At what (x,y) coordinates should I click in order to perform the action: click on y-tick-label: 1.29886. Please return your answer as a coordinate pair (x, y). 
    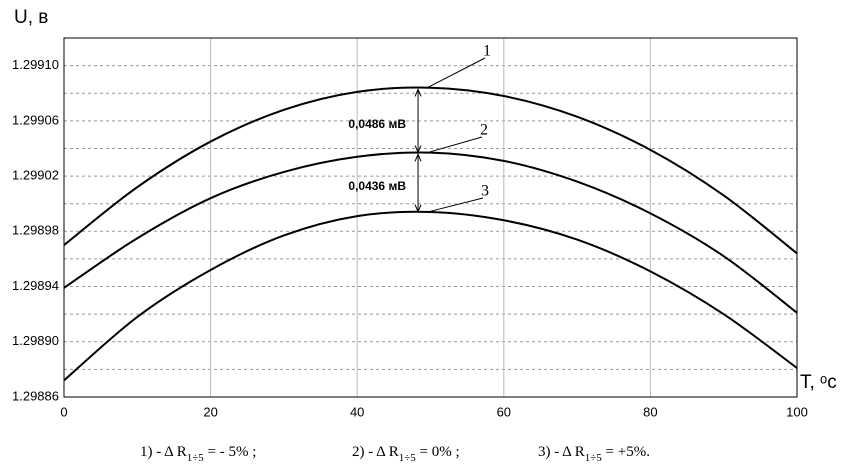
    Looking at the image, I should click on (35, 395).